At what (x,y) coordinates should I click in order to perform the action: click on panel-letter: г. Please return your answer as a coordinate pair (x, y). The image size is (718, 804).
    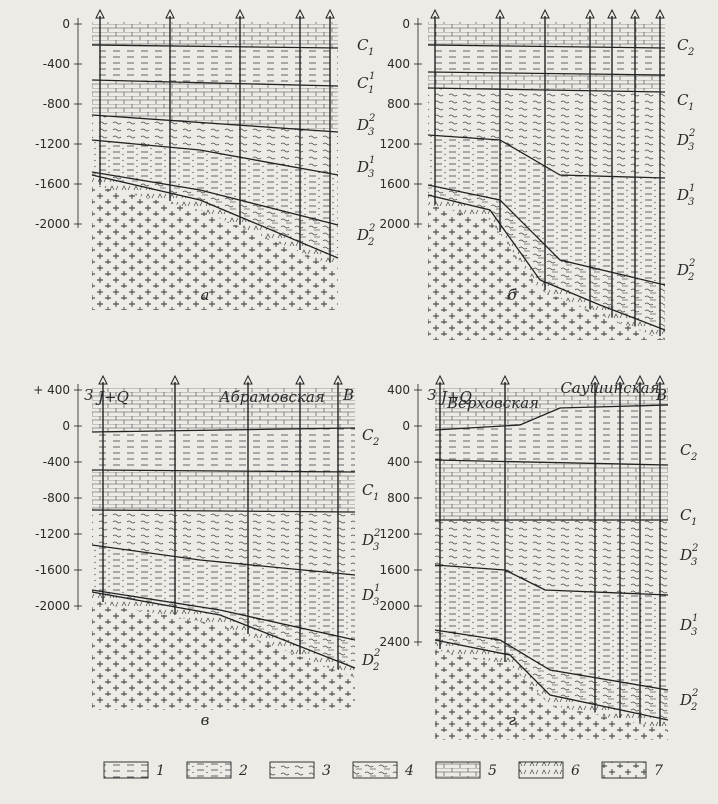
    Looking at the image, I should click on (512, 720).